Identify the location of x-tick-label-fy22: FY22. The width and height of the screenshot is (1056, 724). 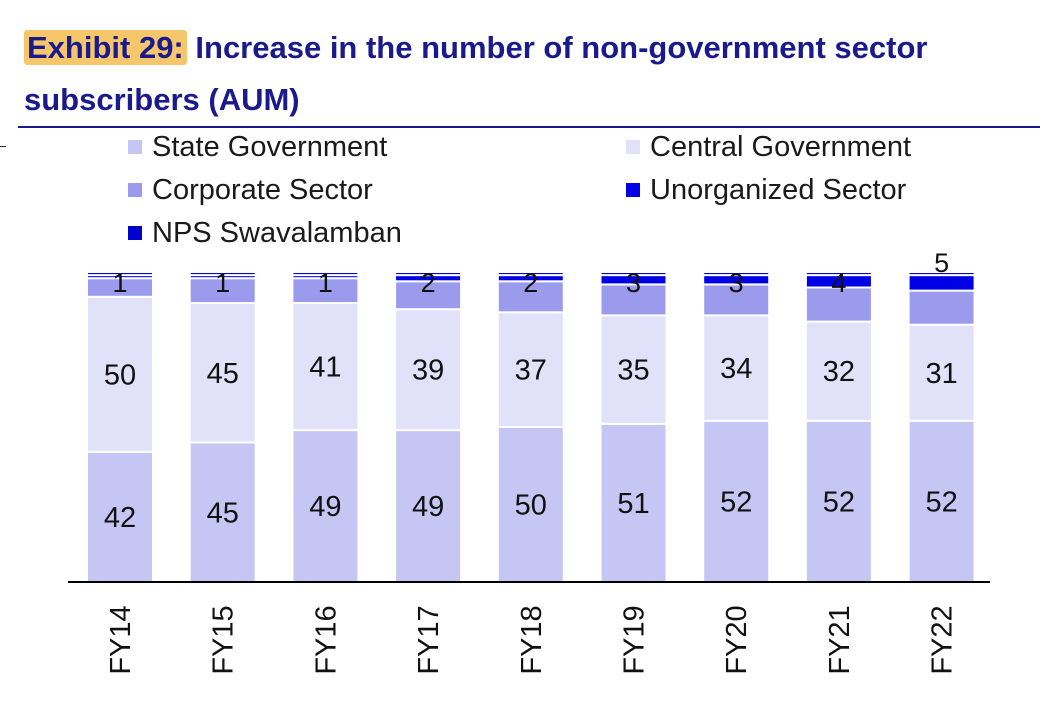
(943, 639).